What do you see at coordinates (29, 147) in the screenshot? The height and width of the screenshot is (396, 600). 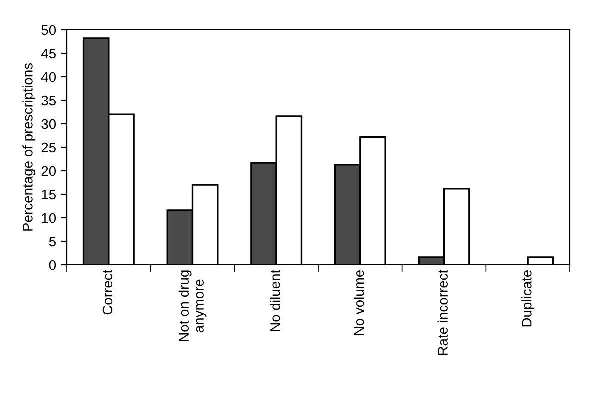 I see `y-axis-title: Percentage of prescriptions` at bounding box center [29, 147].